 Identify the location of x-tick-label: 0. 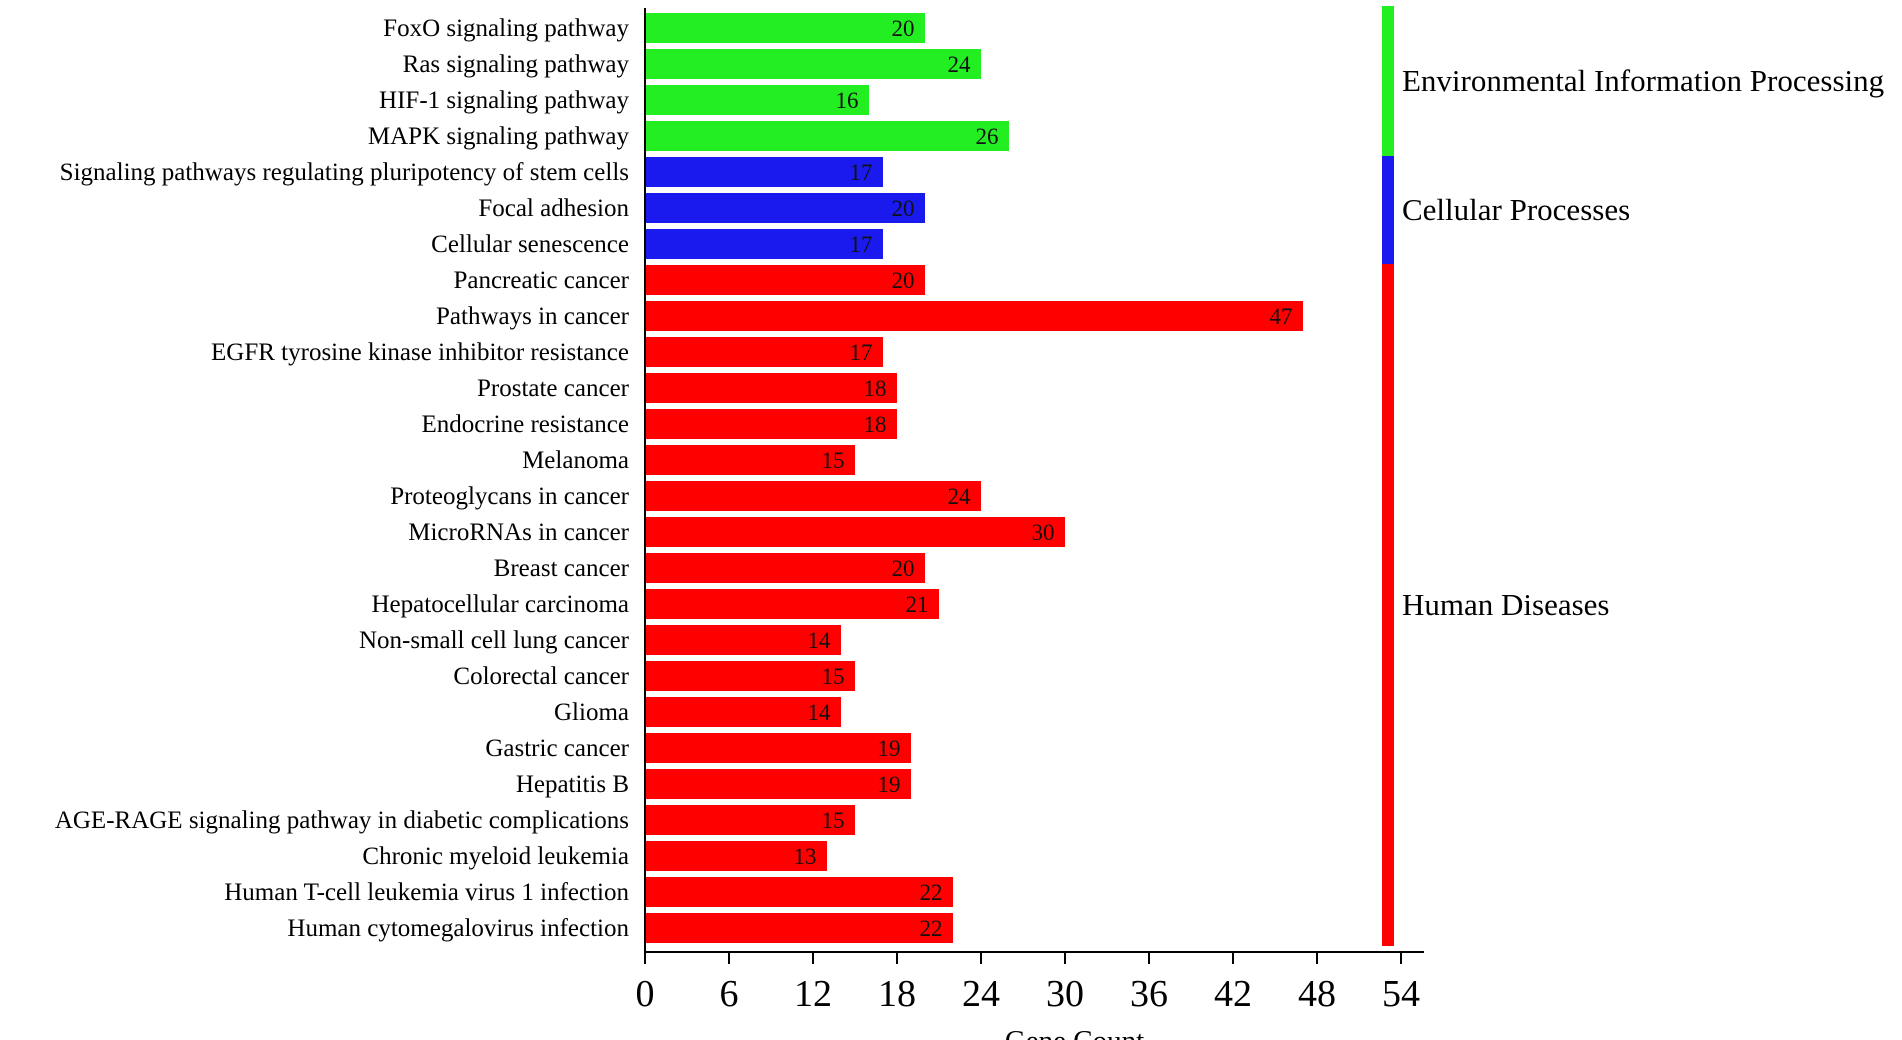
(645, 994).